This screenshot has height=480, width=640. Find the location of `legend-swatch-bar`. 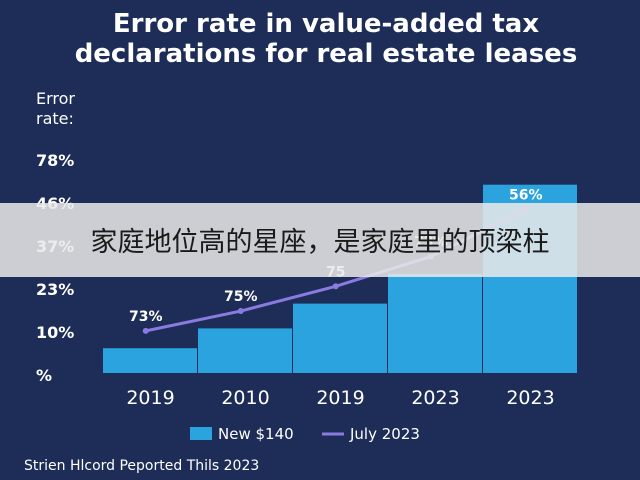

legend-swatch-bar is located at coordinates (201, 433).